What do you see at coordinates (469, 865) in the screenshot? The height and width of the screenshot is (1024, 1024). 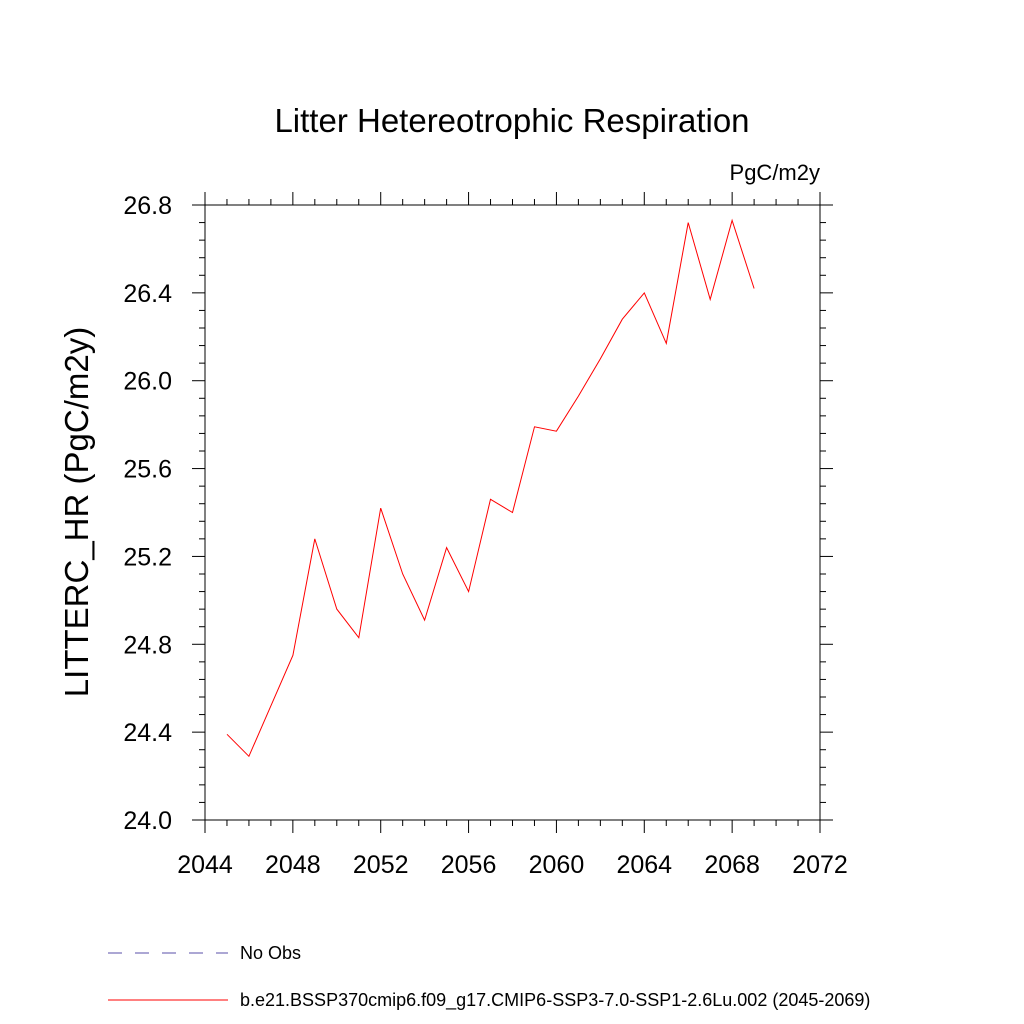 I see `x-tick-label: 2056` at bounding box center [469, 865].